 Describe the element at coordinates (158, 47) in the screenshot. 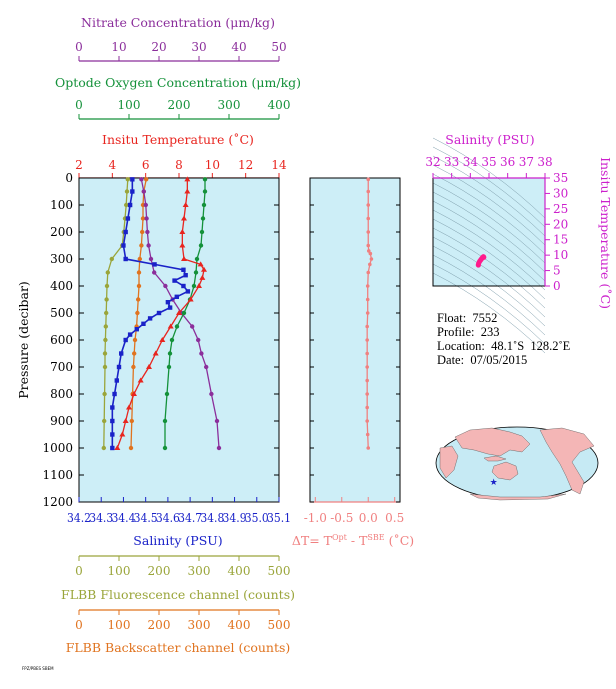

I see `nitrate-tick-label: 20` at that location.